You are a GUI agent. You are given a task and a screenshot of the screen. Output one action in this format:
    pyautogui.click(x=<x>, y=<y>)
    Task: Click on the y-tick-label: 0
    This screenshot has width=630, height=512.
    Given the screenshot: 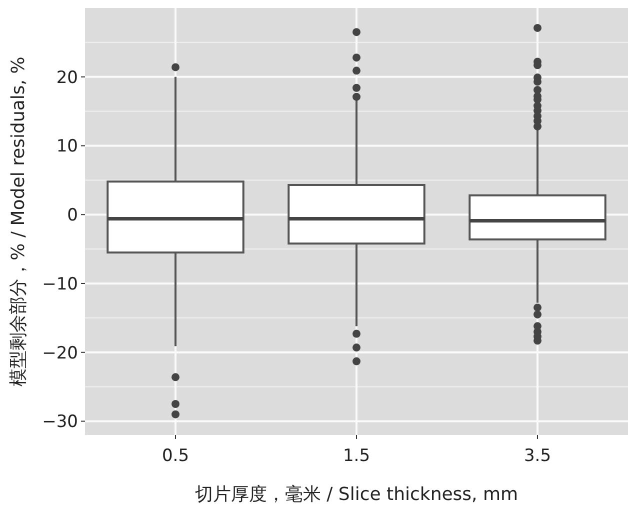 What is the action you would take?
    pyautogui.click(x=72, y=216)
    